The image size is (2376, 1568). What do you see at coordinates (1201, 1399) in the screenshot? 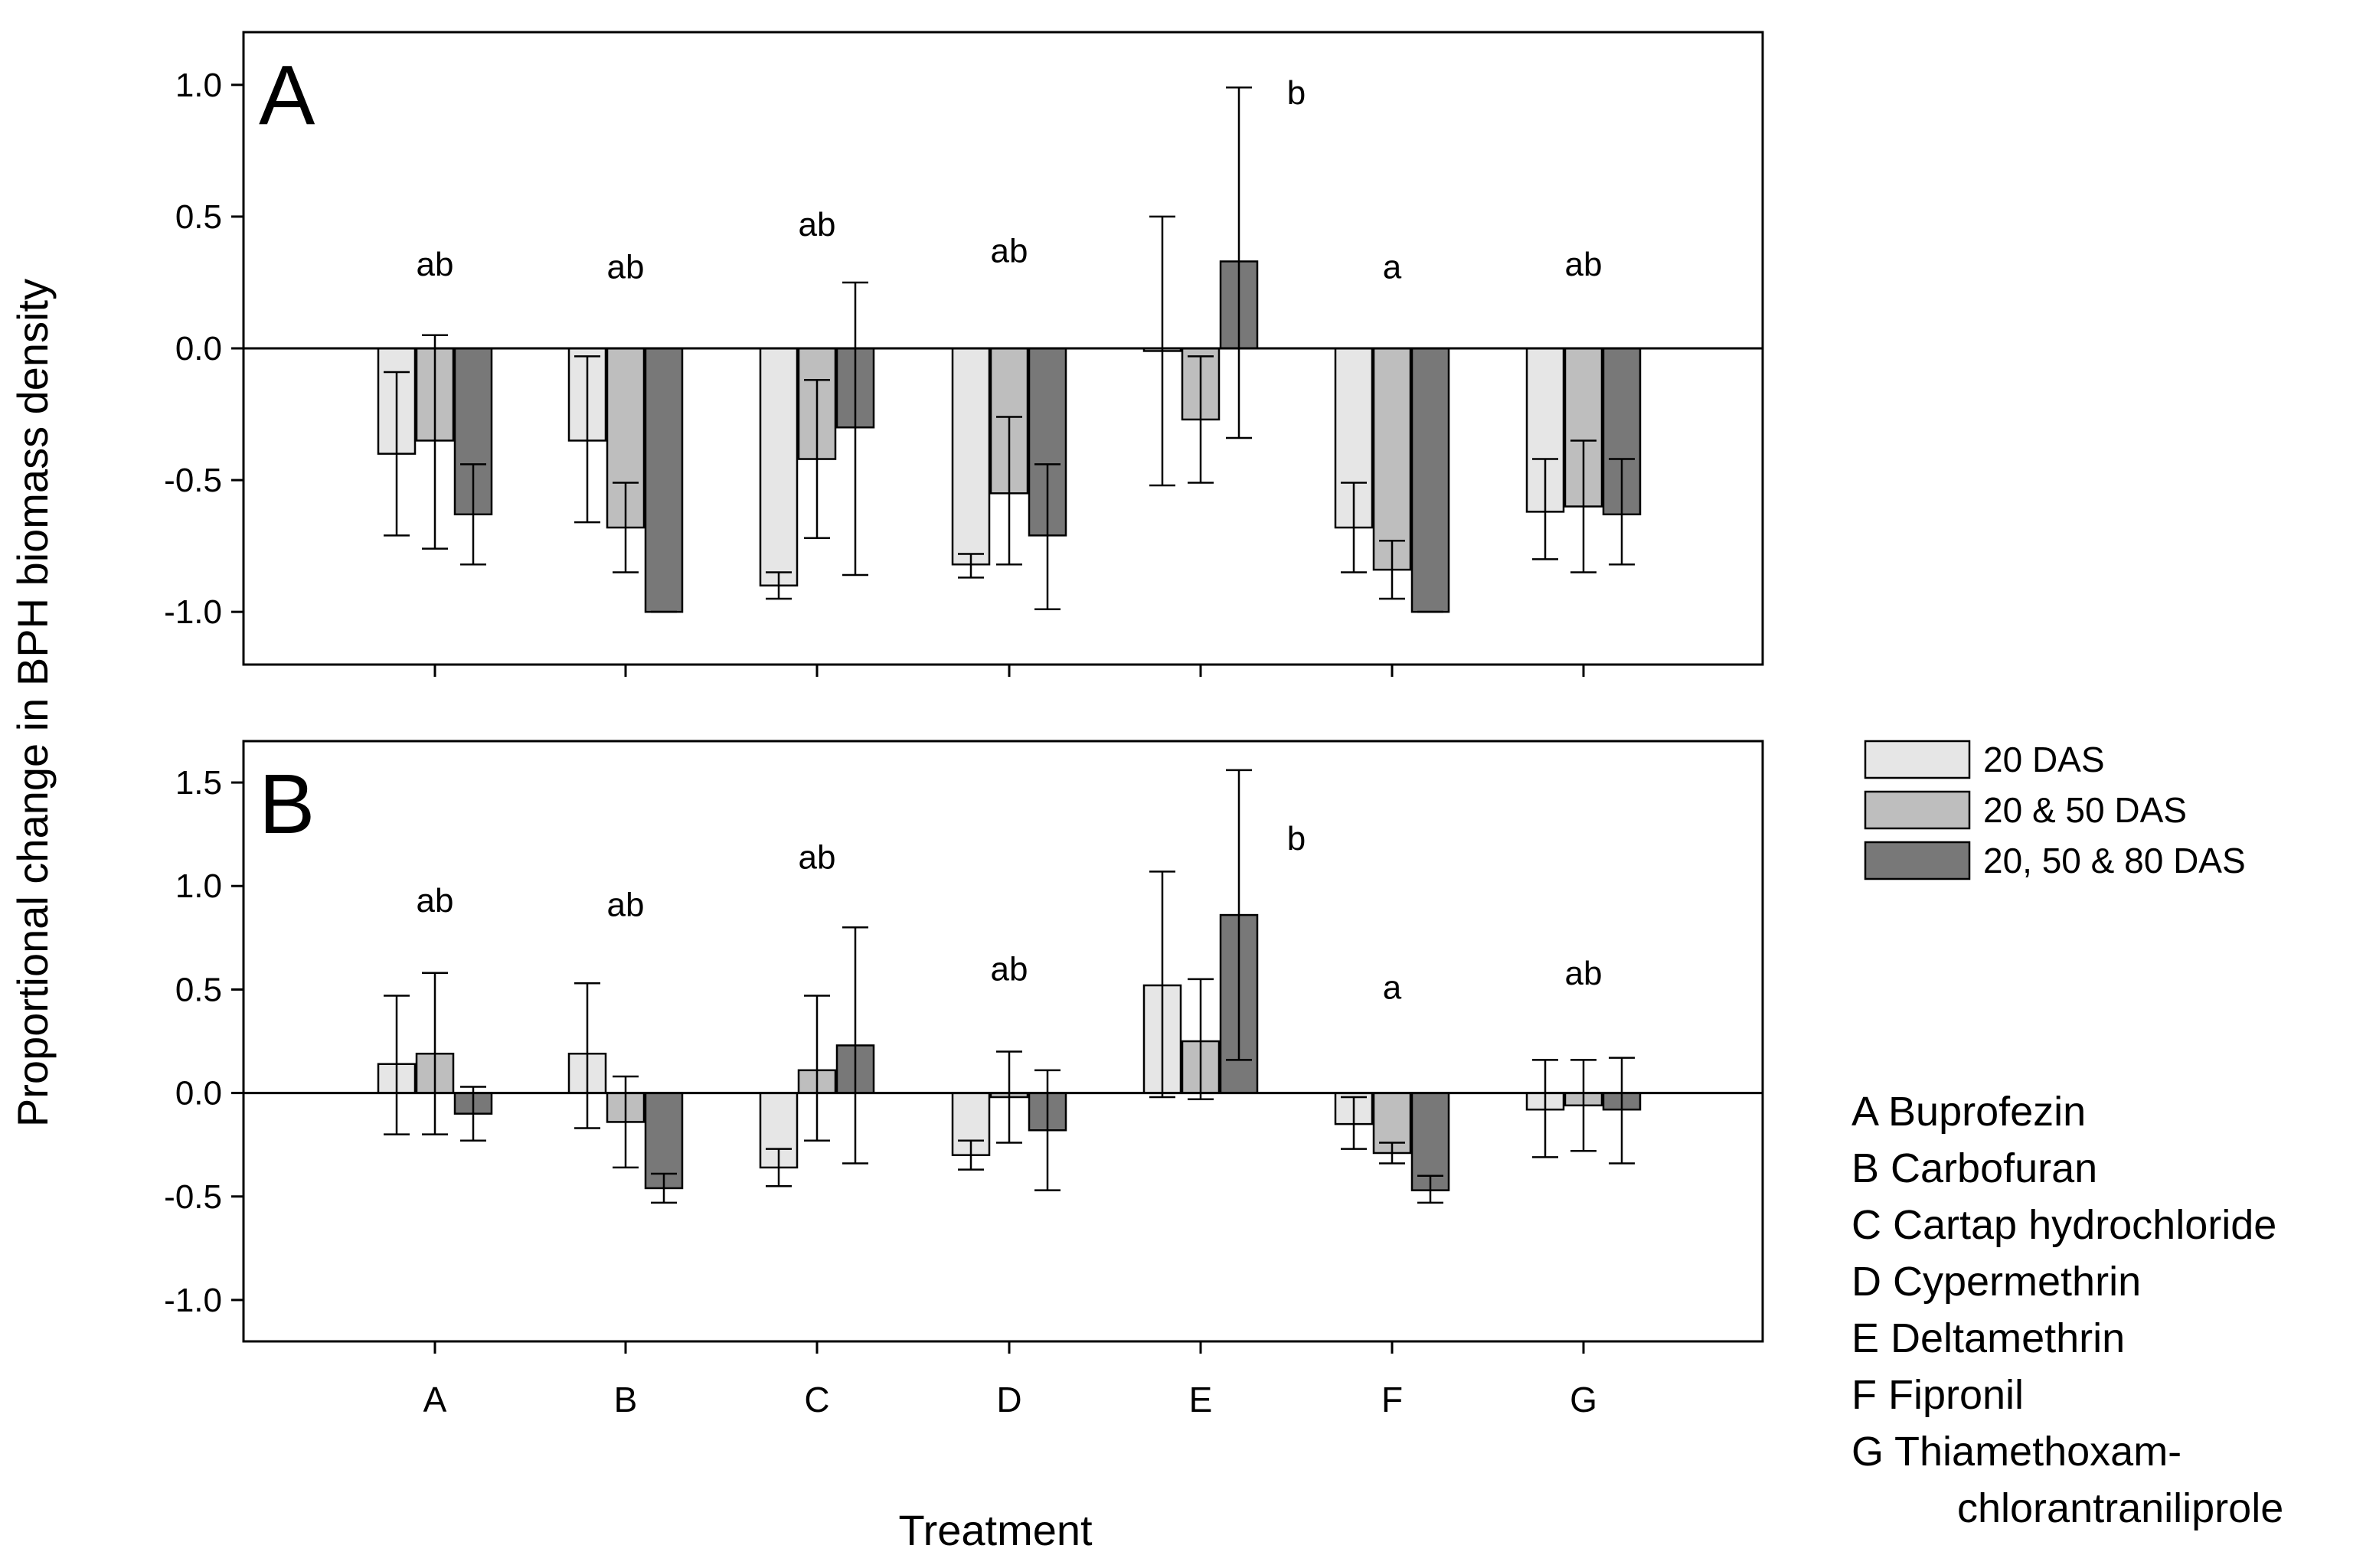
I see `x-tick-label: E` at bounding box center [1201, 1399].